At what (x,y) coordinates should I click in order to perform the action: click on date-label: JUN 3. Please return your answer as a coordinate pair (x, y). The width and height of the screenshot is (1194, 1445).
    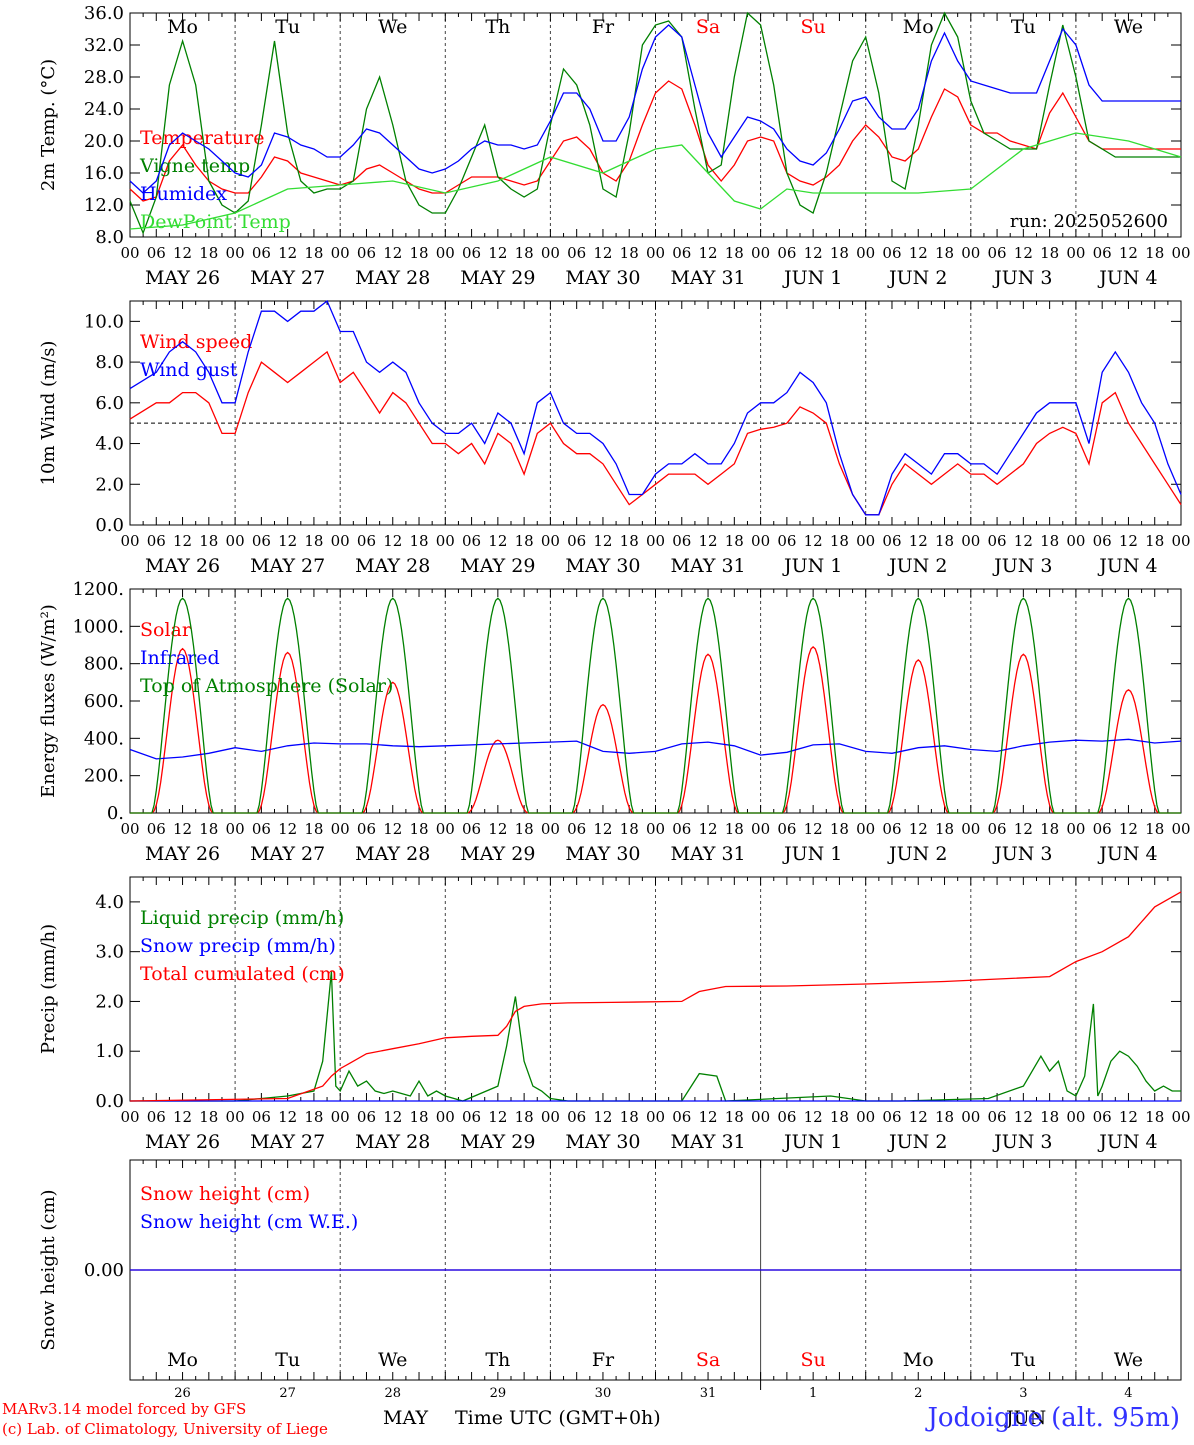
    Looking at the image, I should click on (1022, 566).